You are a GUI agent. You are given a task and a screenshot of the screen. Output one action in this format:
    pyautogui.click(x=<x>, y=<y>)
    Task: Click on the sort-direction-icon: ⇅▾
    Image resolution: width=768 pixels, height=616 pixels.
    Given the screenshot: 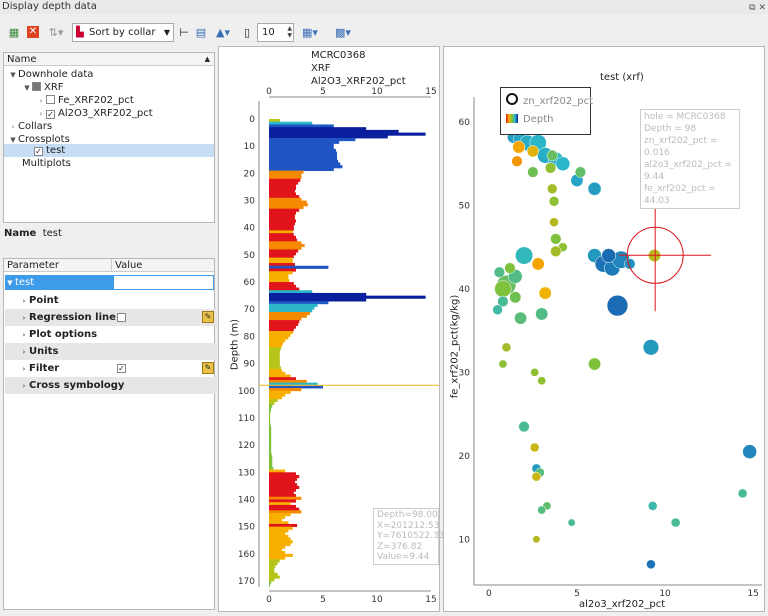 What is the action you would take?
    pyautogui.click(x=56, y=32)
    